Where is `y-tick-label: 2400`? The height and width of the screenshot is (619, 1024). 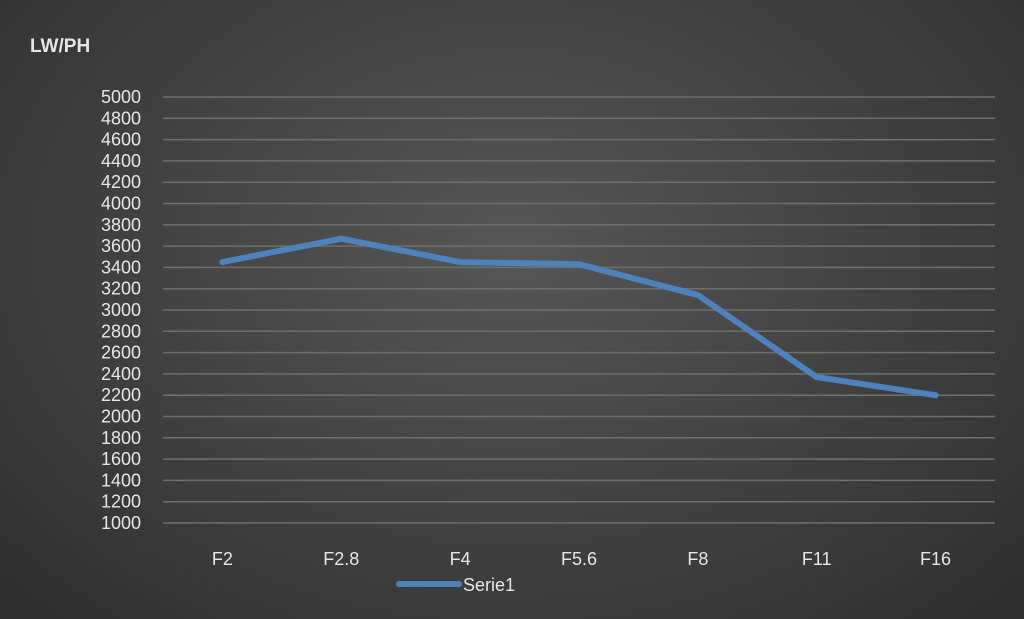 y-tick-label: 2400 is located at coordinates (121, 374).